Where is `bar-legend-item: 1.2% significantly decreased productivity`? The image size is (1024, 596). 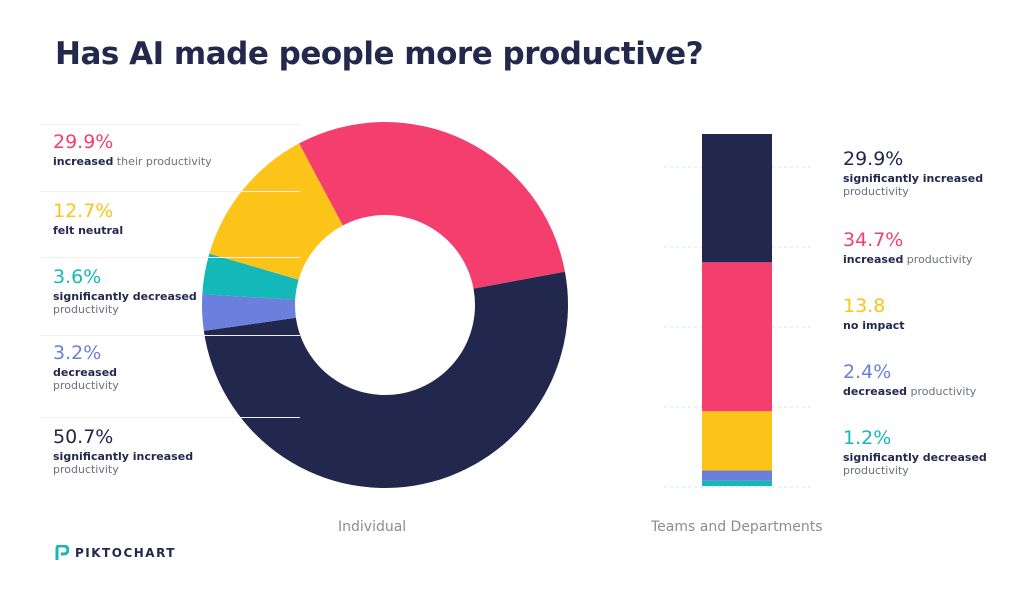 bar-legend-item: 1.2% significantly decreased productivity is located at coordinates (928, 452).